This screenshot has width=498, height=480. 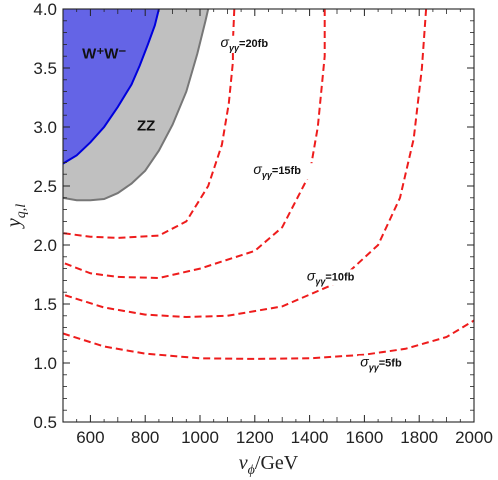 What do you see at coordinates (245, 43) in the screenshot?
I see `contour-label-1: σγγ=20fb` at bounding box center [245, 43].